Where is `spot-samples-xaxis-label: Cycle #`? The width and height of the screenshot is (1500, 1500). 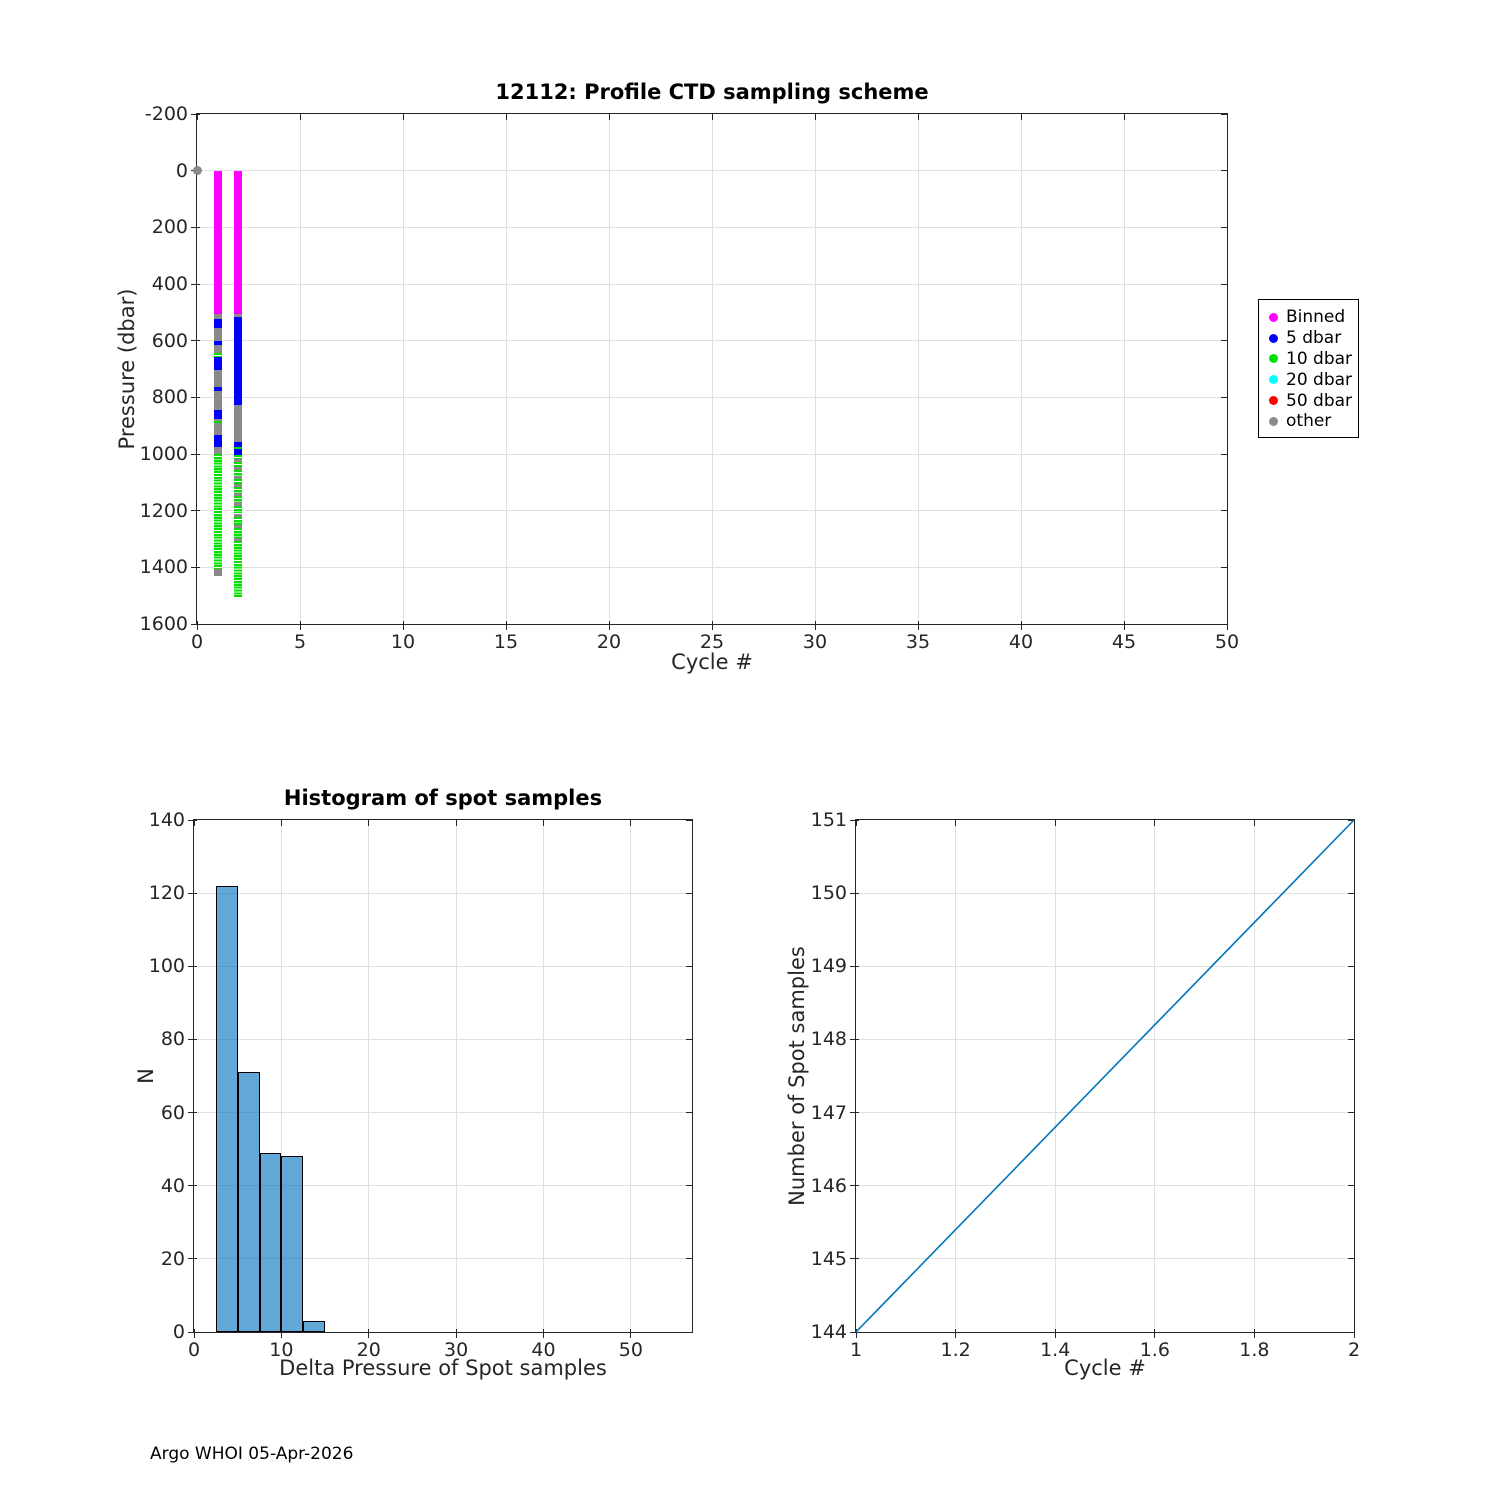
spot-samples-xaxis-label: Cycle # is located at coordinates (1105, 1368).